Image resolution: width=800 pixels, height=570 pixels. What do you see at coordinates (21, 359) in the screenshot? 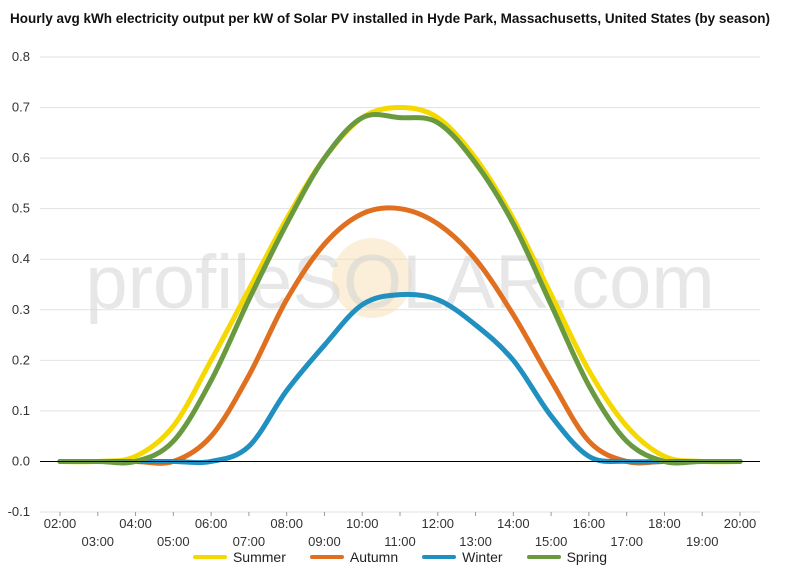
I see `y-tick-label: 0.2` at bounding box center [21, 359].